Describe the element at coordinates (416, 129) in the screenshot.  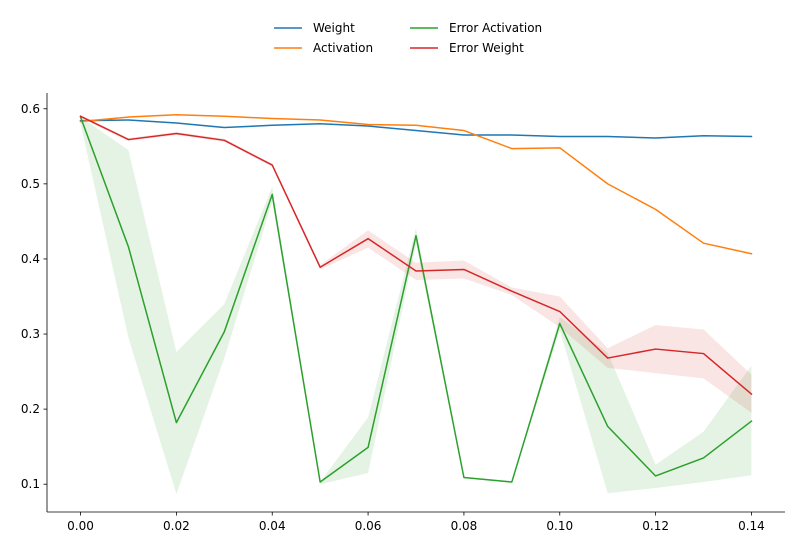
I see `series-line-weight` at that location.